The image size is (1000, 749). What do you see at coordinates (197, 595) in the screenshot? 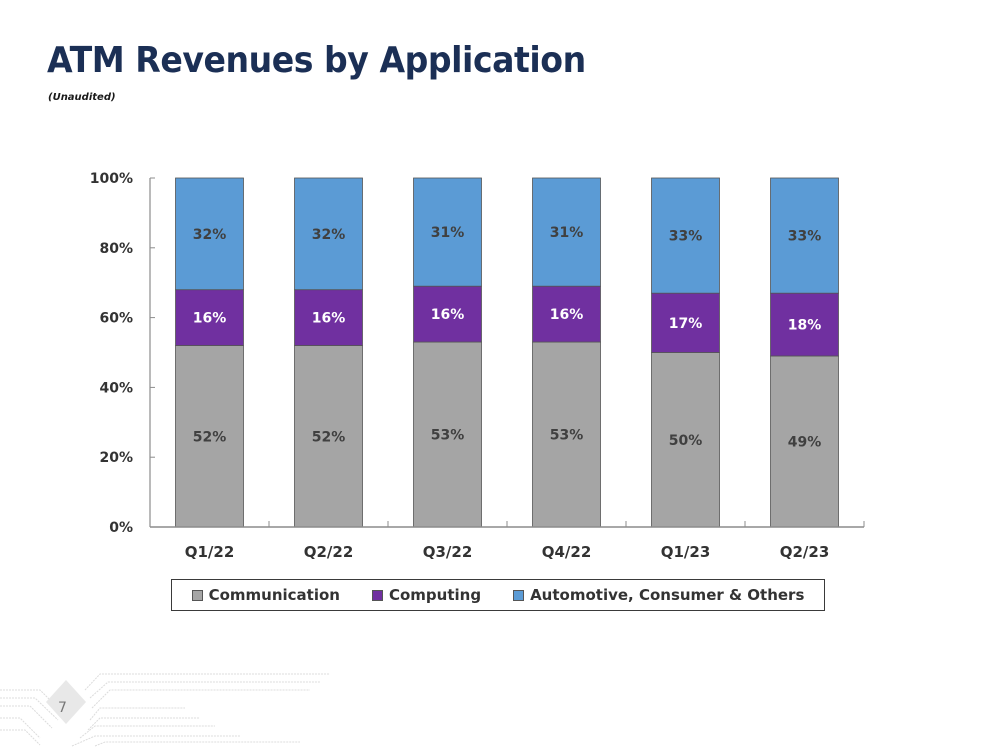
I see `legend-swatch-communication` at bounding box center [197, 595].